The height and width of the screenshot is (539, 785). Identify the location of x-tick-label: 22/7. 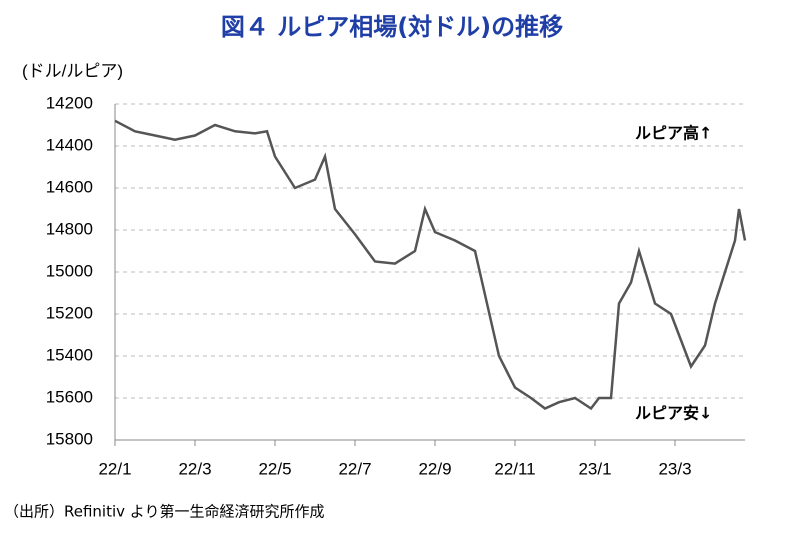
(354, 468).